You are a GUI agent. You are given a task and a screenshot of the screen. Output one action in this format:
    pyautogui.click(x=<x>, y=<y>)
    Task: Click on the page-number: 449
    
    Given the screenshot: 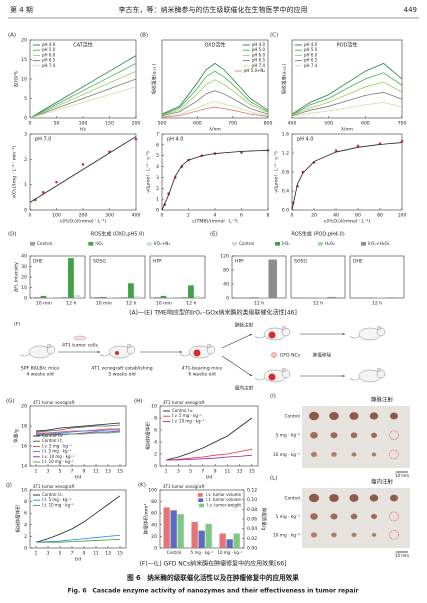 What is the action you would take?
    pyautogui.click(x=410, y=10)
    